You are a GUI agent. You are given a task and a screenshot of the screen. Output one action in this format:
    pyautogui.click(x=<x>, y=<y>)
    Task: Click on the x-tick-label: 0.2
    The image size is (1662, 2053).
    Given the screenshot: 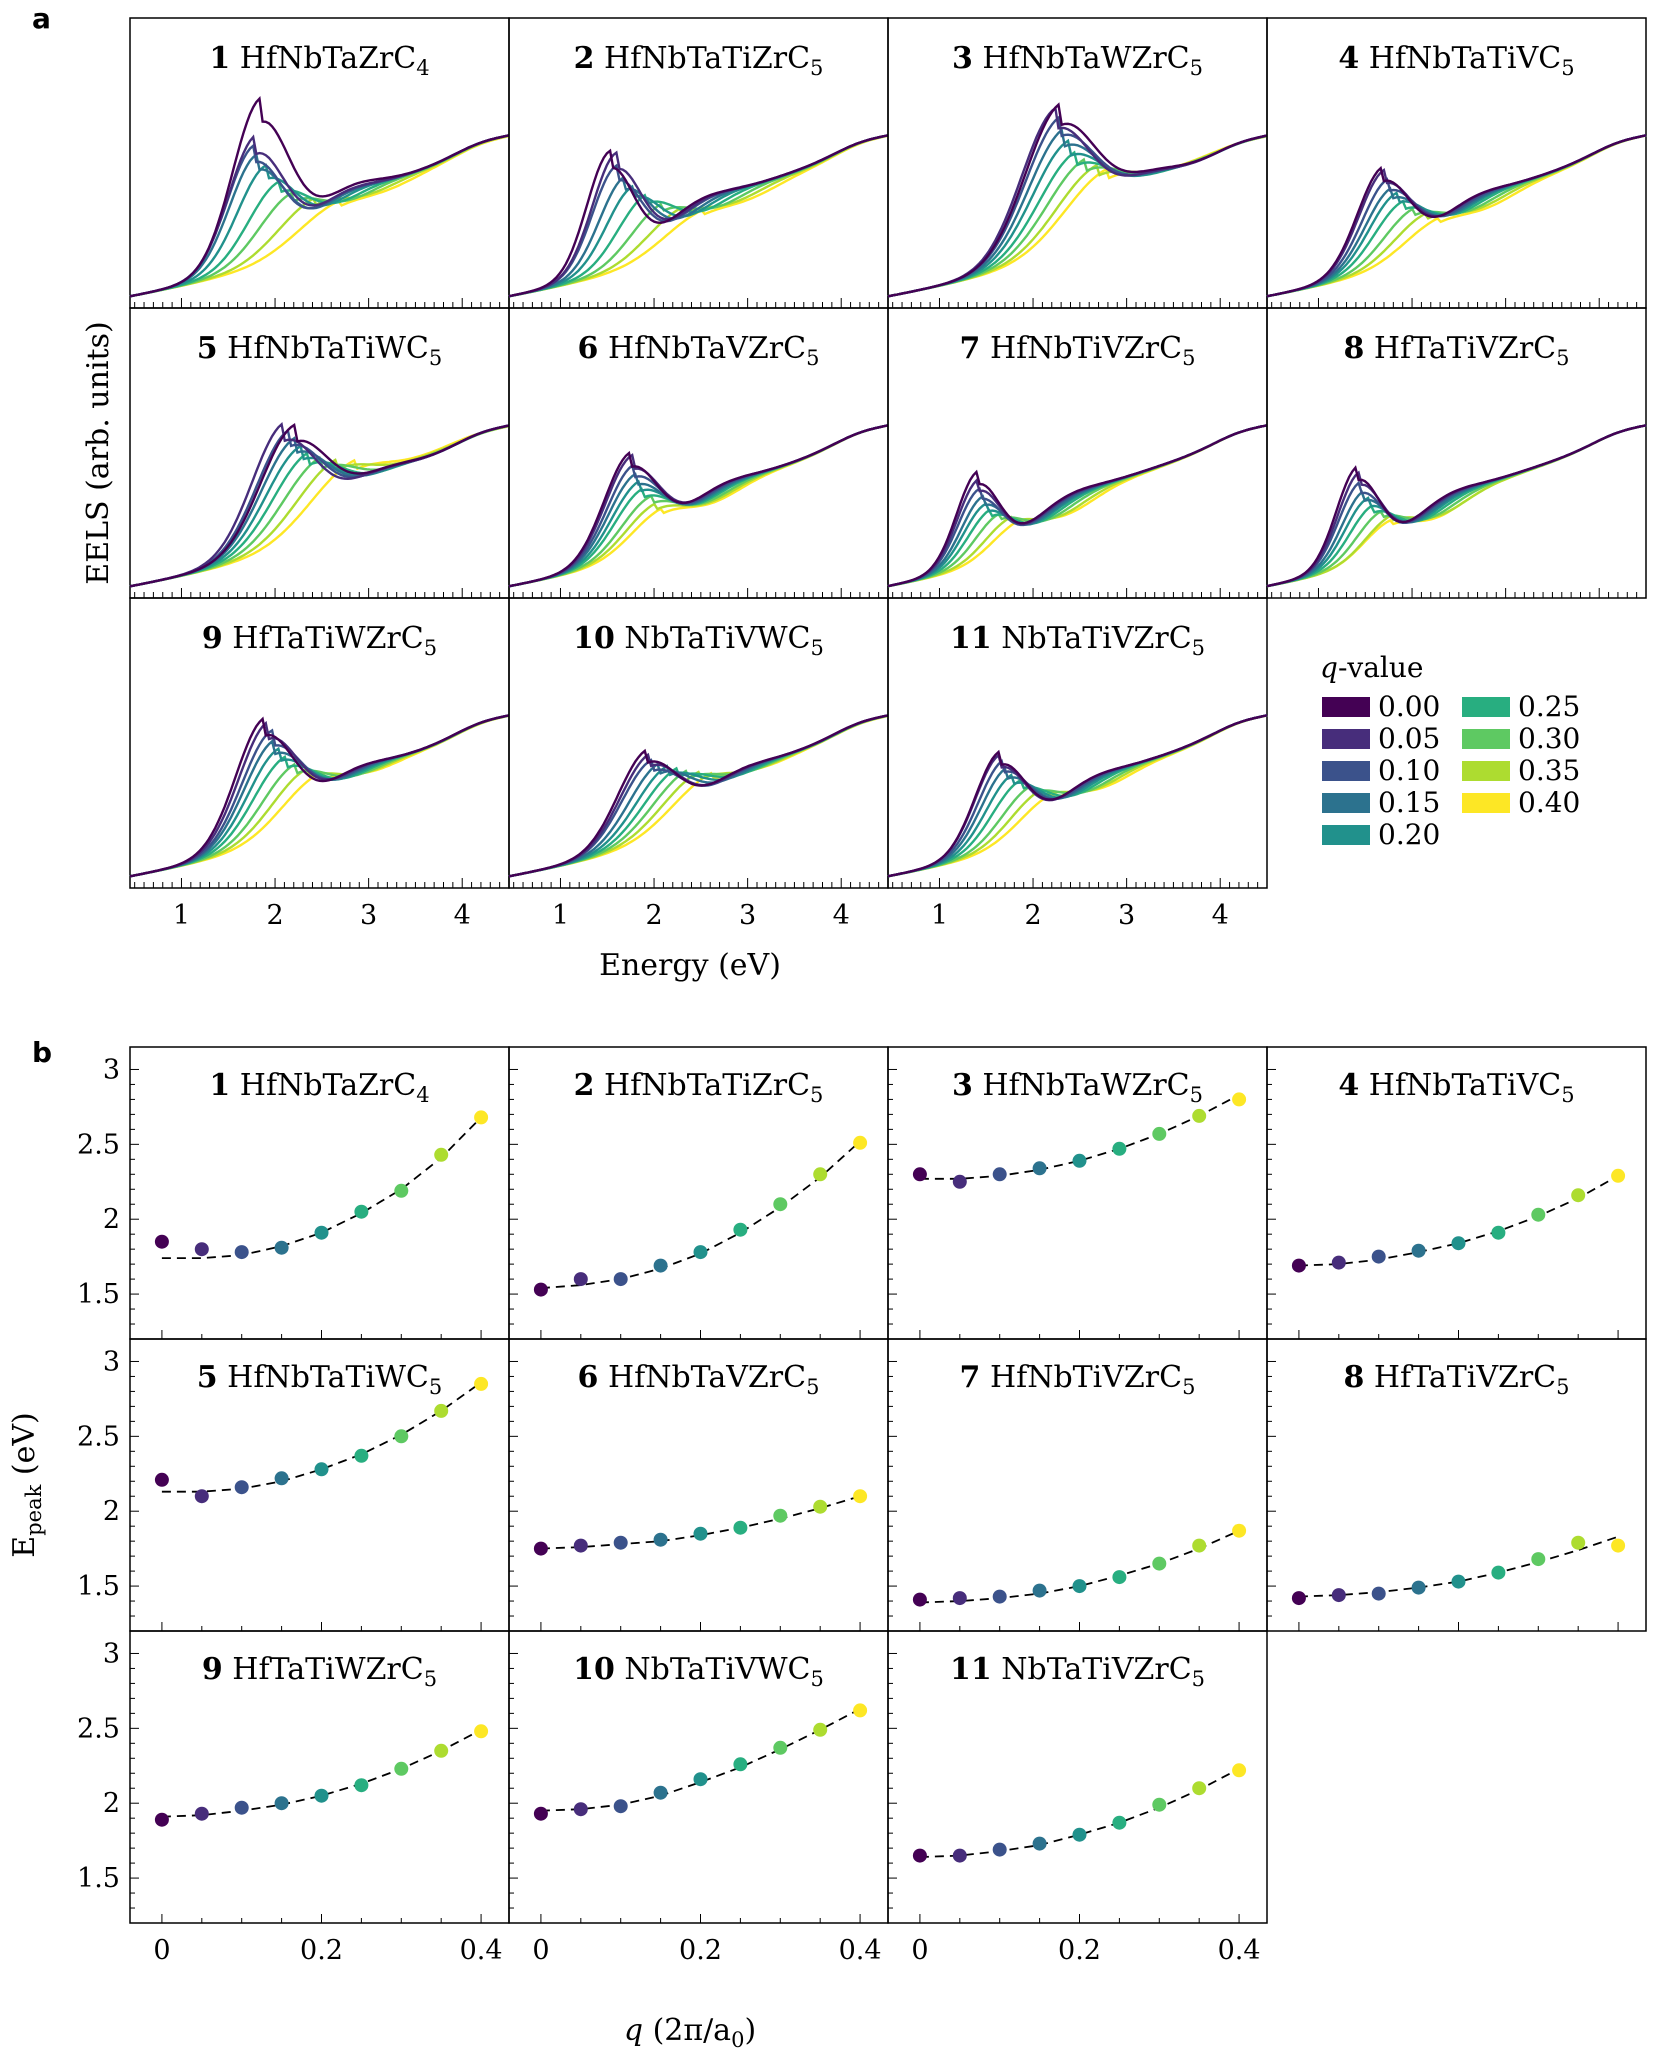 What is the action you would take?
    pyautogui.click(x=1079, y=1950)
    